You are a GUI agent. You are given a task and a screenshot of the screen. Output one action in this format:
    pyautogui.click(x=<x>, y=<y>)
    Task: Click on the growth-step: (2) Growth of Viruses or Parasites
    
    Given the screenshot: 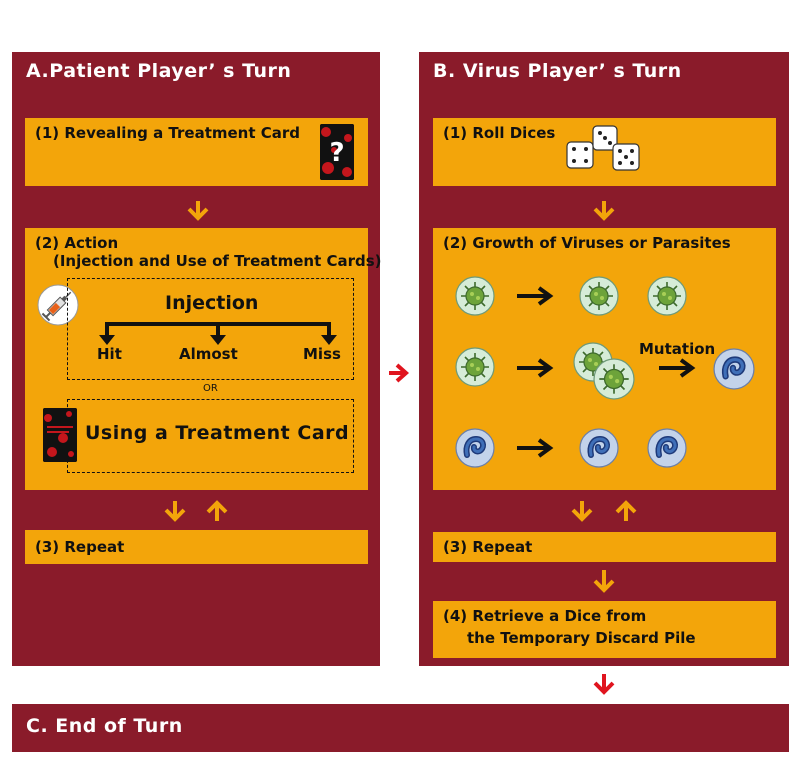 What is the action you would take?
    pyautogui.click(x=604, y=359)
    